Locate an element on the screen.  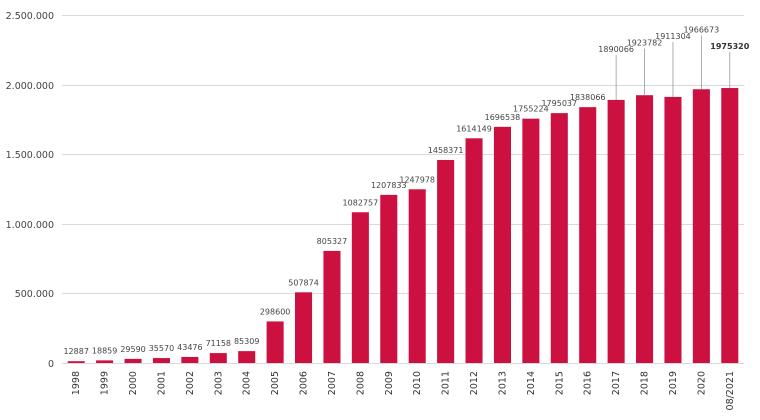
x-tick-label: 2003 is located at coordinates (218, 383).